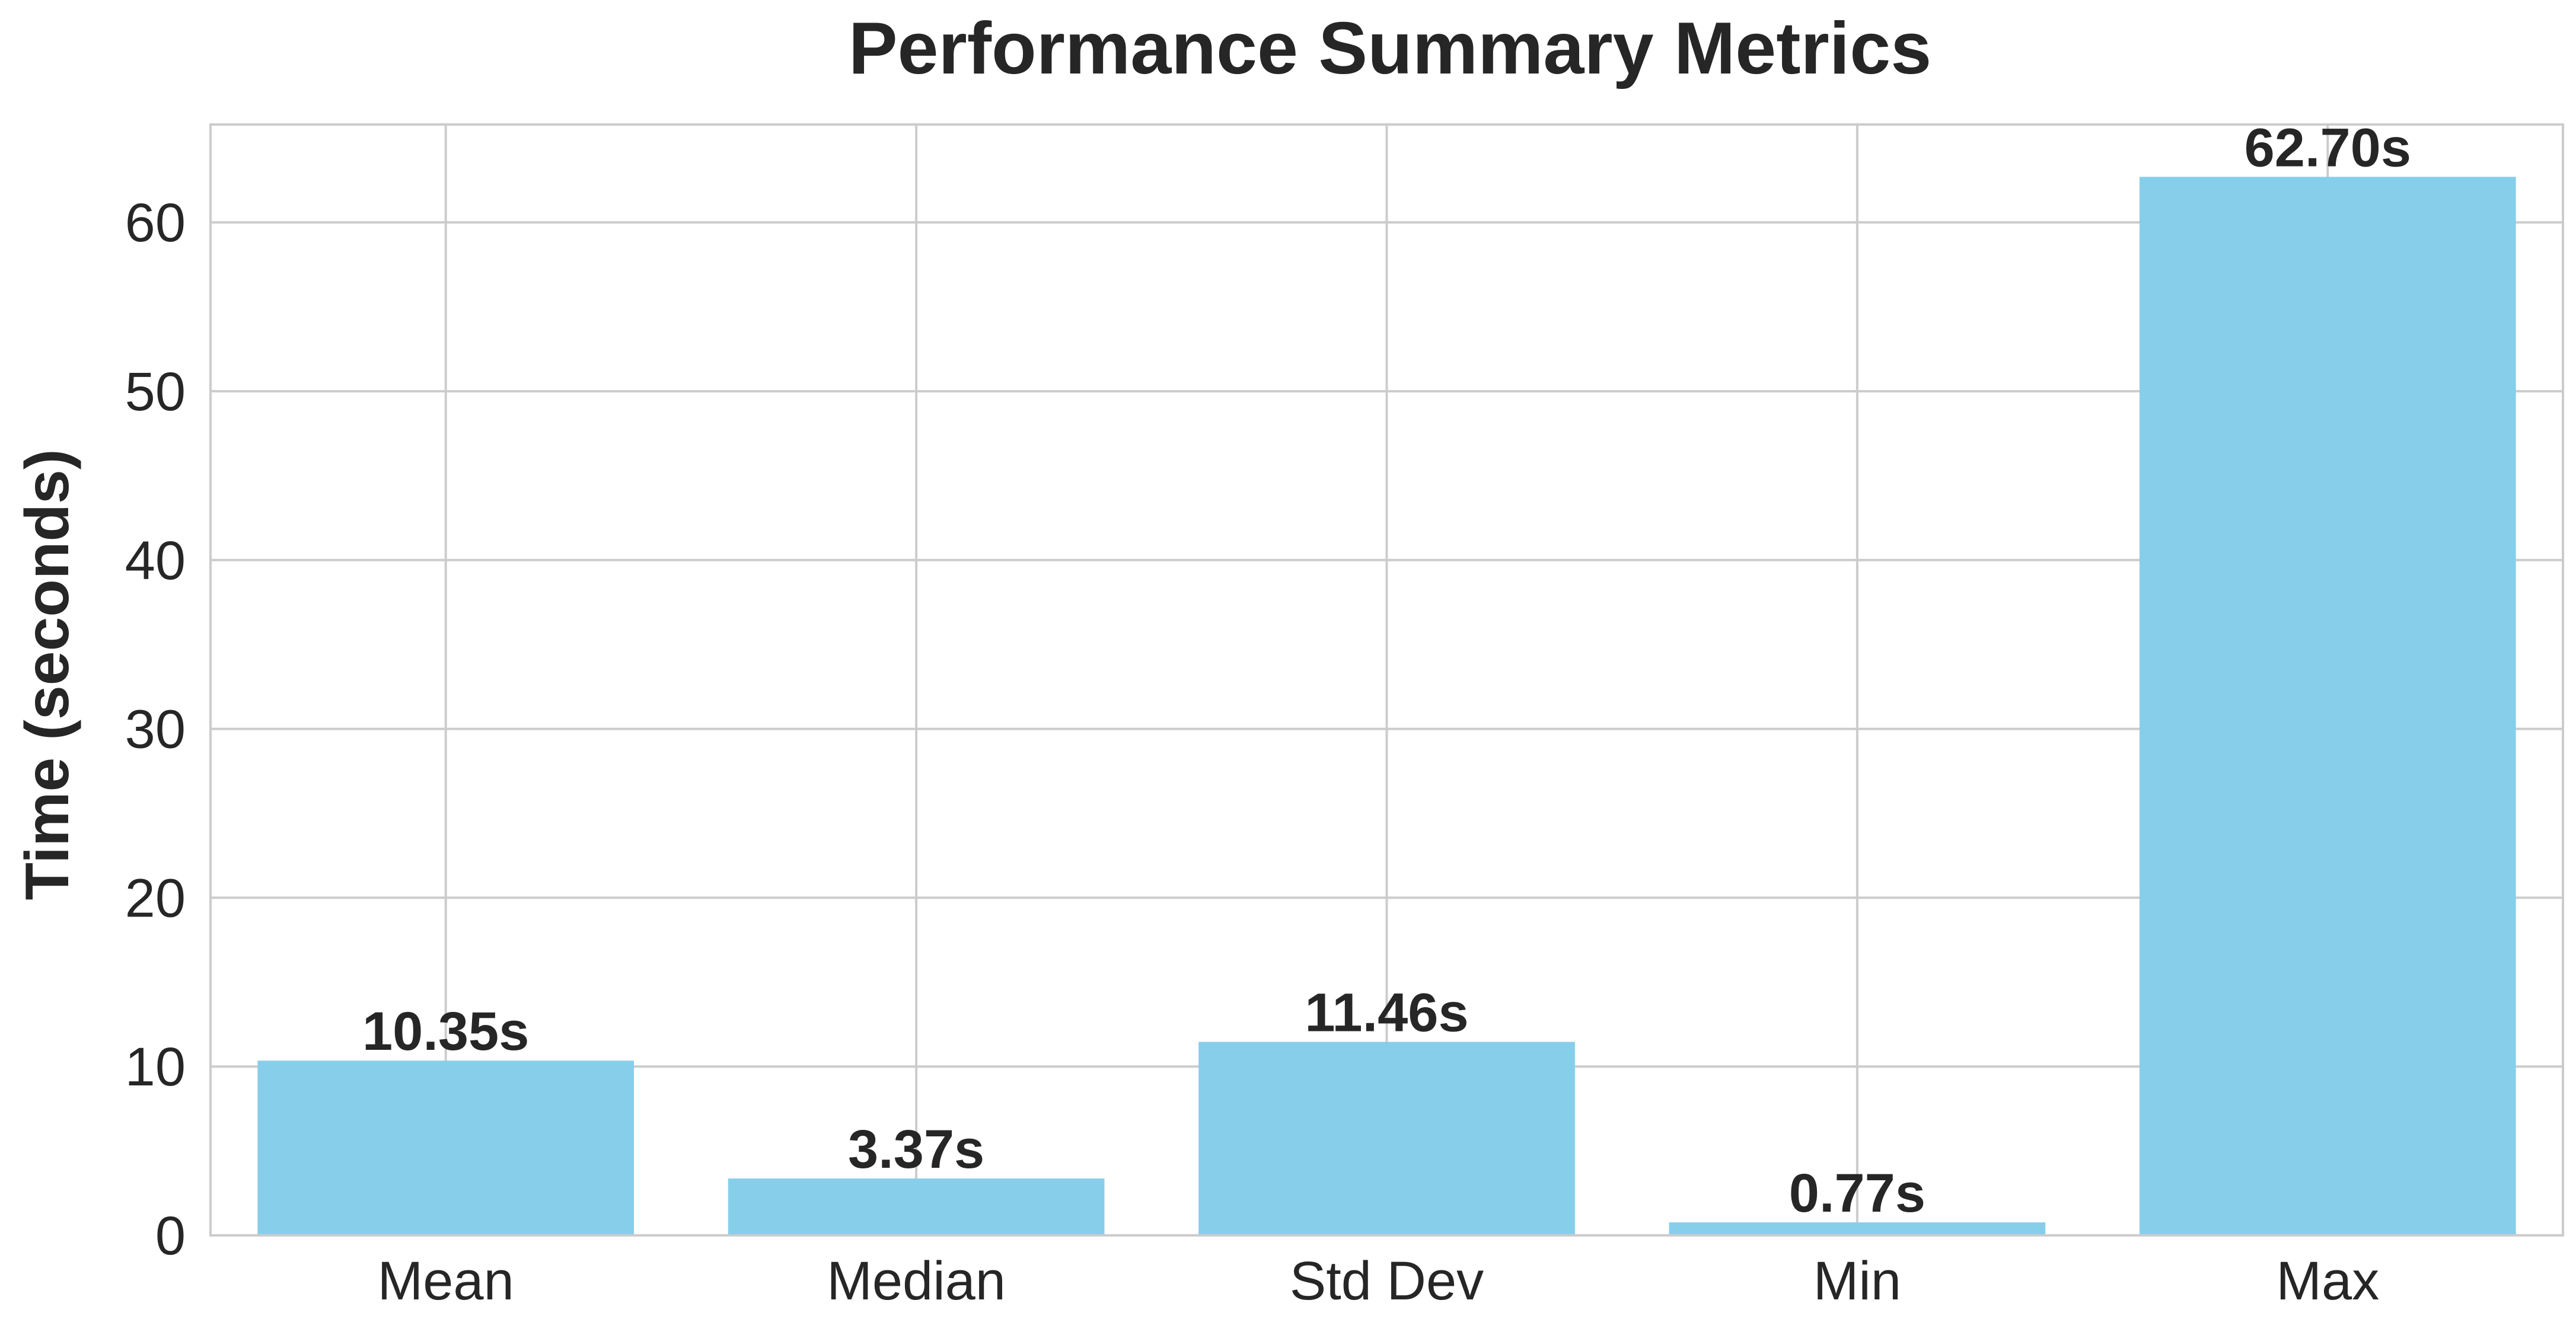 This screenshot has width=2576, height=1332. Describe the element at coordinates (916, 1281) in the screenshot. I see `x-tick-label: Median` at that location.